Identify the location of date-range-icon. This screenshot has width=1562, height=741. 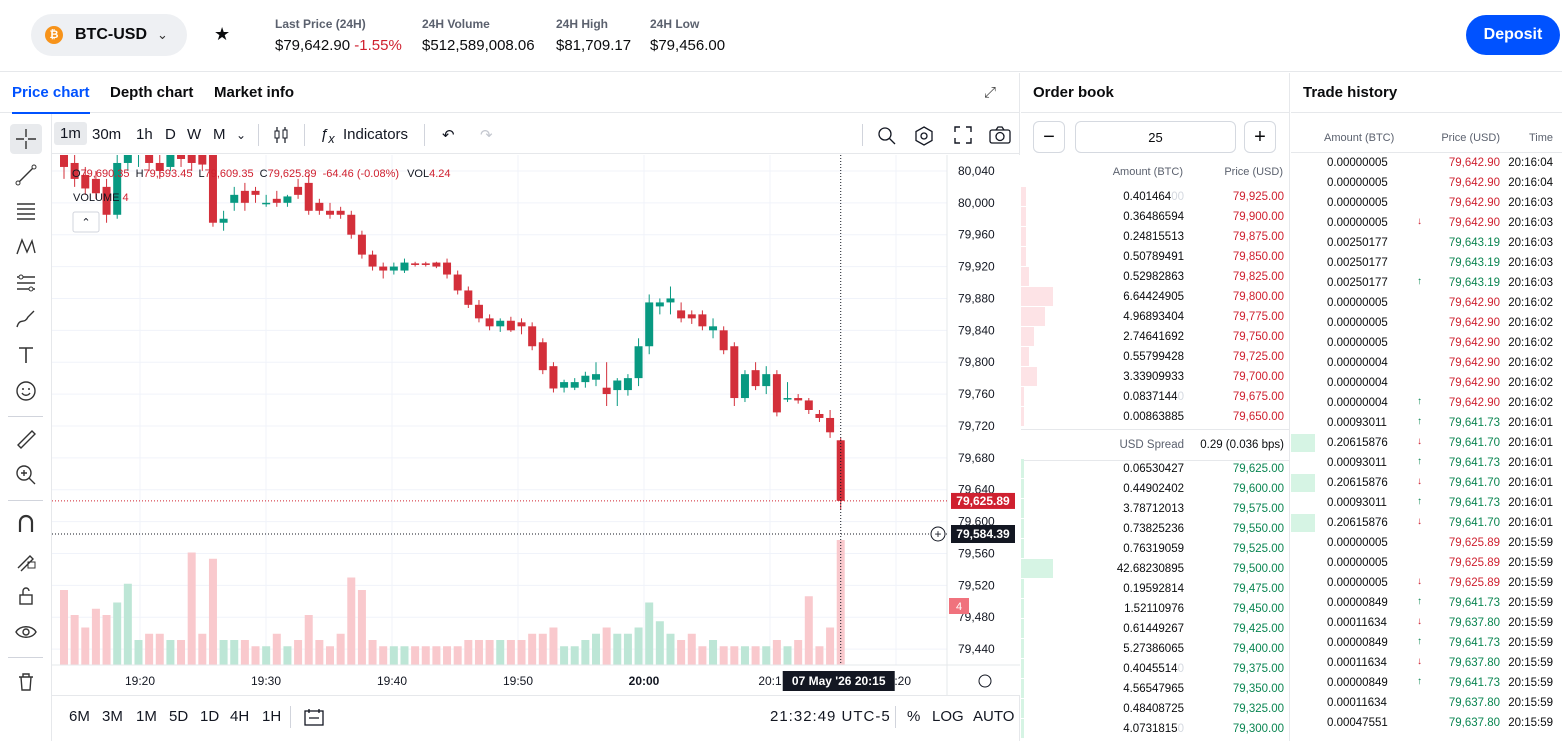
(314, 719).